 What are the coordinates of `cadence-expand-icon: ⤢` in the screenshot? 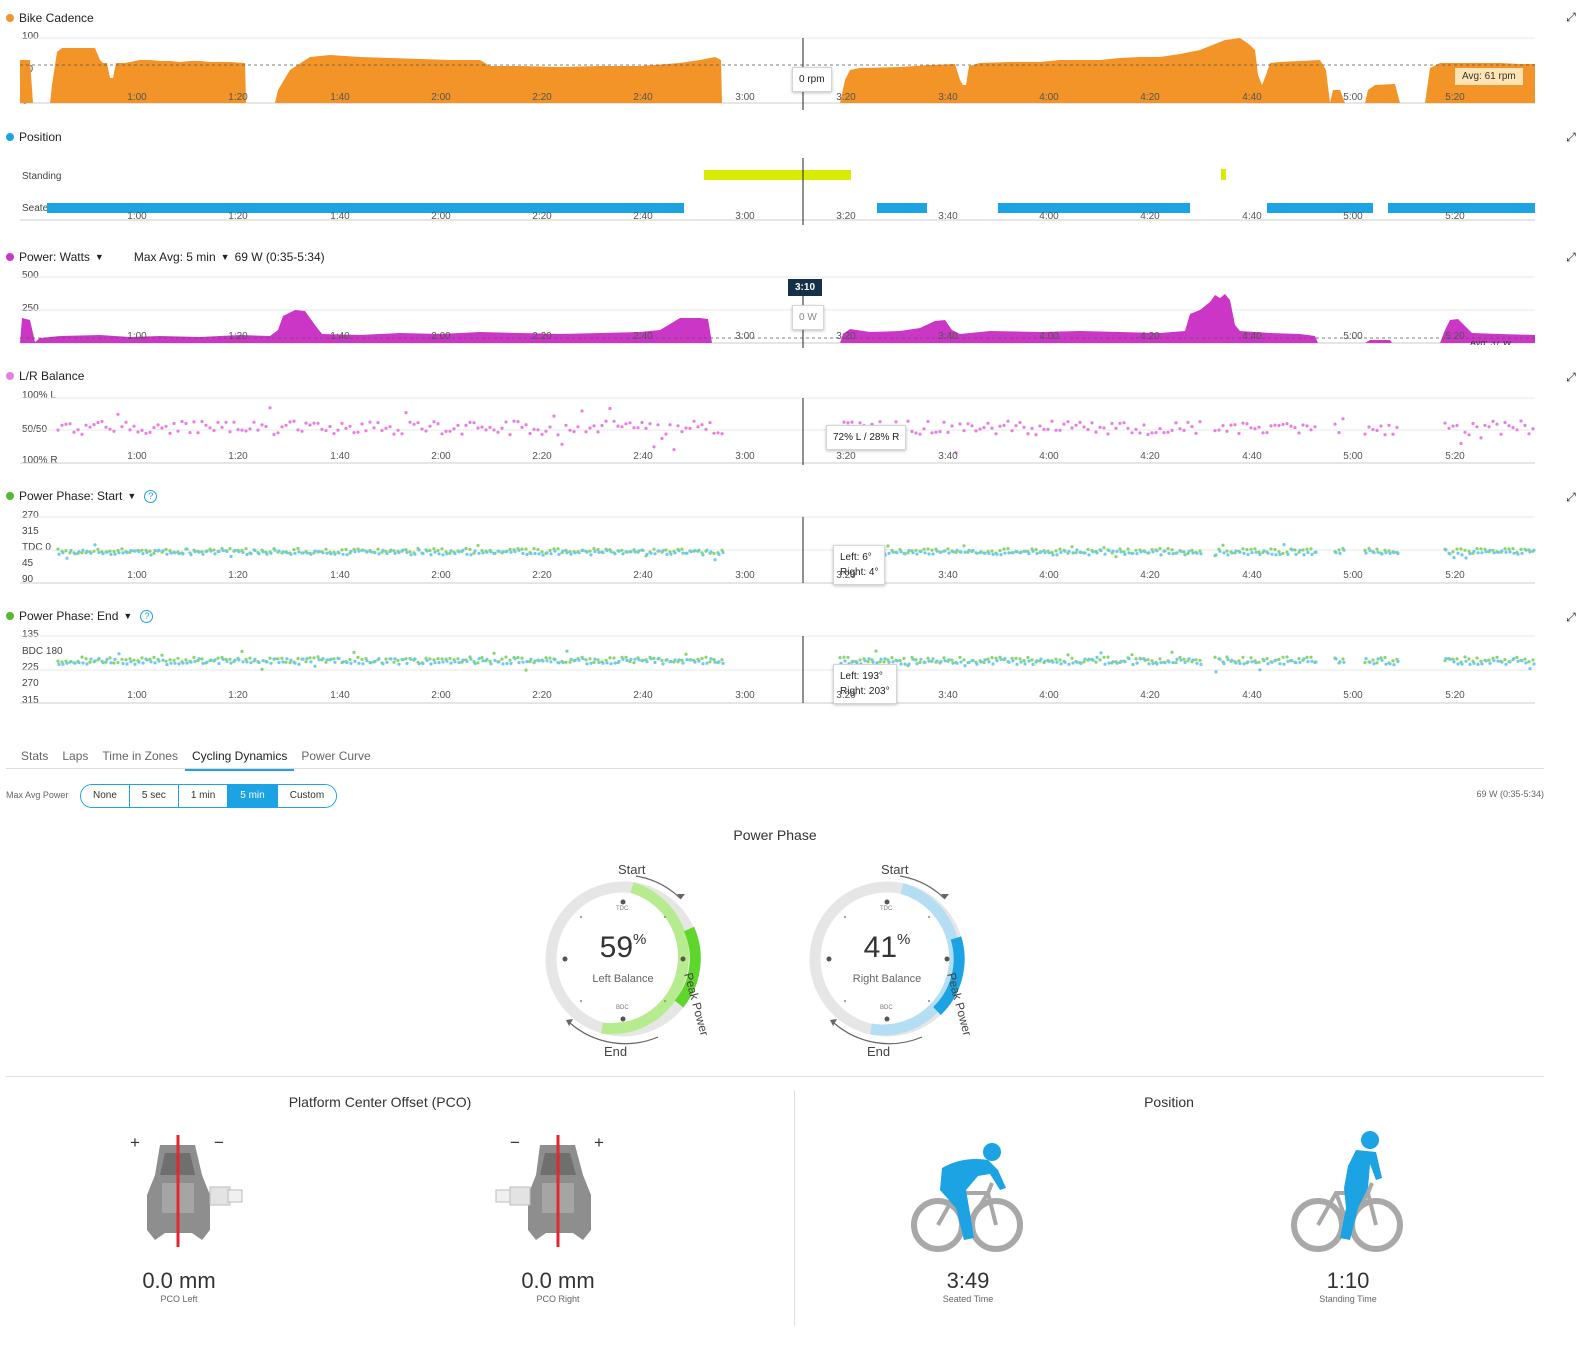 It's located at (1571, 17).